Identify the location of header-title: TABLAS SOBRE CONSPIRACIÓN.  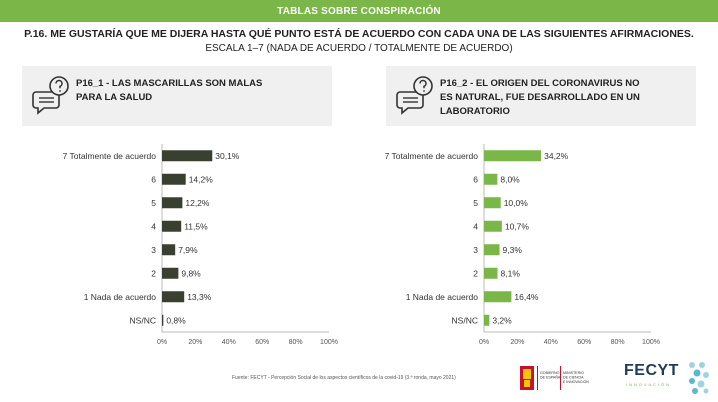
(359, 11).